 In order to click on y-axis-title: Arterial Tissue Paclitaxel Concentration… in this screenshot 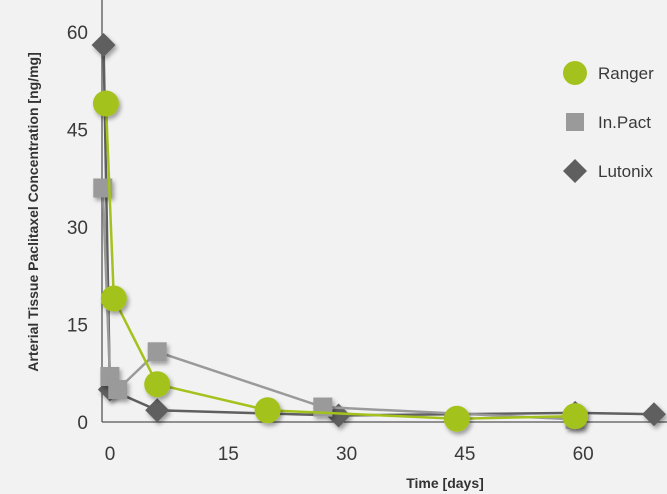, I will do `click(33, 211)`.